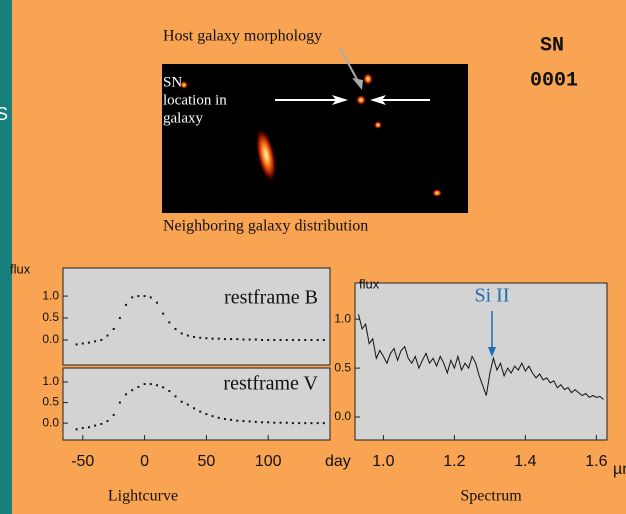 The width and height of the screenshot is (626, 514). I want to click on x-tick-label: 1.2, so click(454, 461).